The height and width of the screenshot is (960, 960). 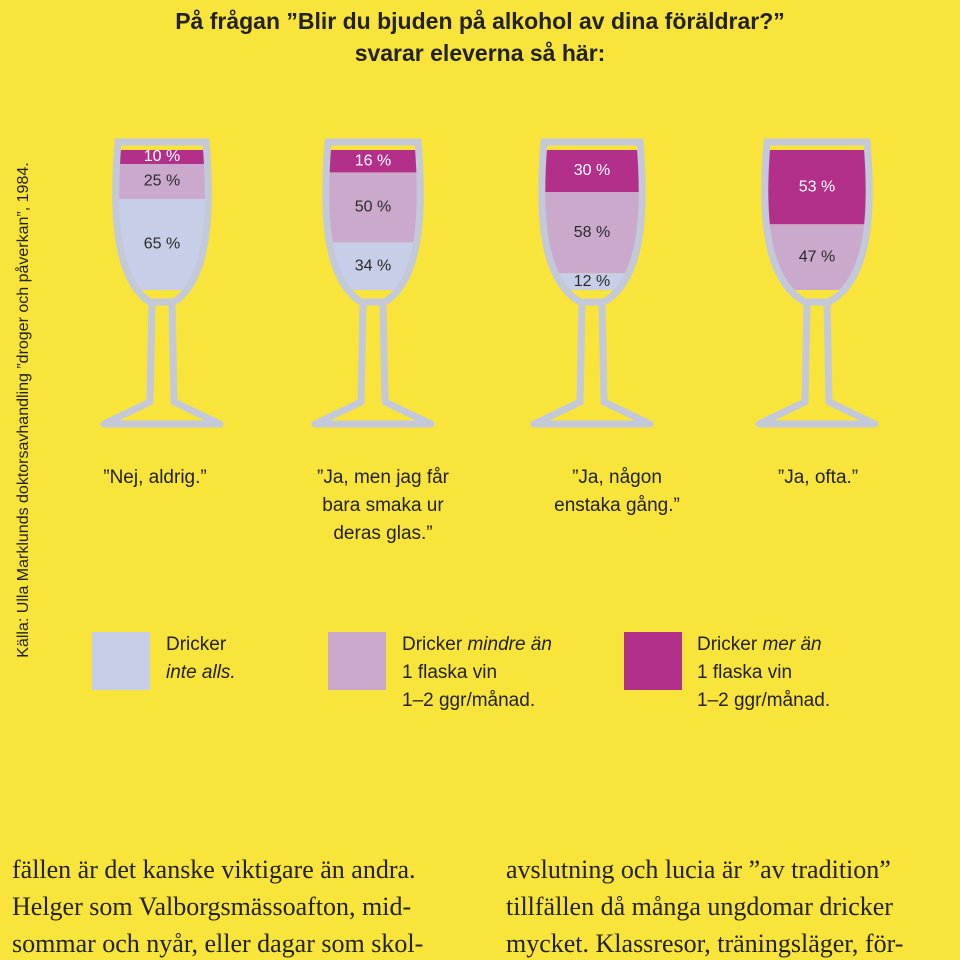 I want to click on category-label: ”Ja, någon, so click(x=617, y=477).